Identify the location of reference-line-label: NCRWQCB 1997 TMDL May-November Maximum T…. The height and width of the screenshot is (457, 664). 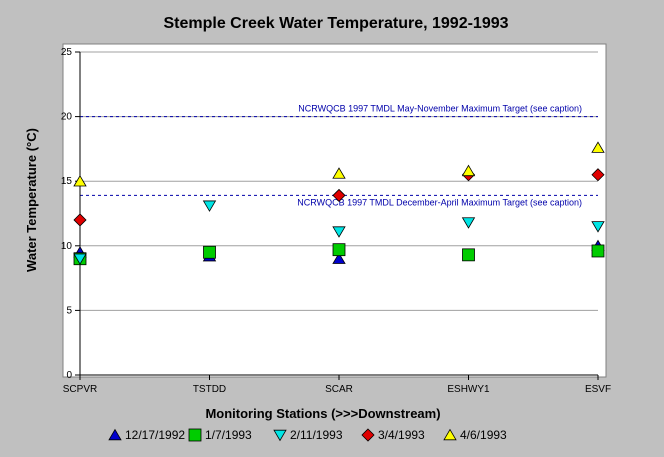
(440, 109).